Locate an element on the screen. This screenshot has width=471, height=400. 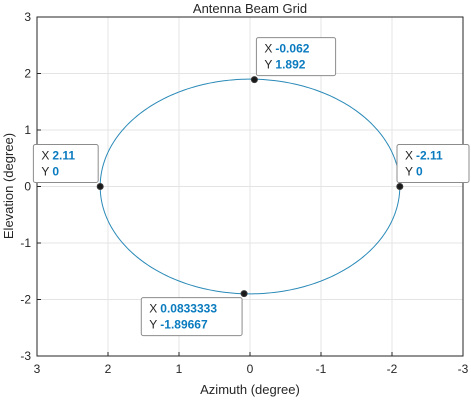
x-tick-label: -1 is located at coordinates (321, 369).